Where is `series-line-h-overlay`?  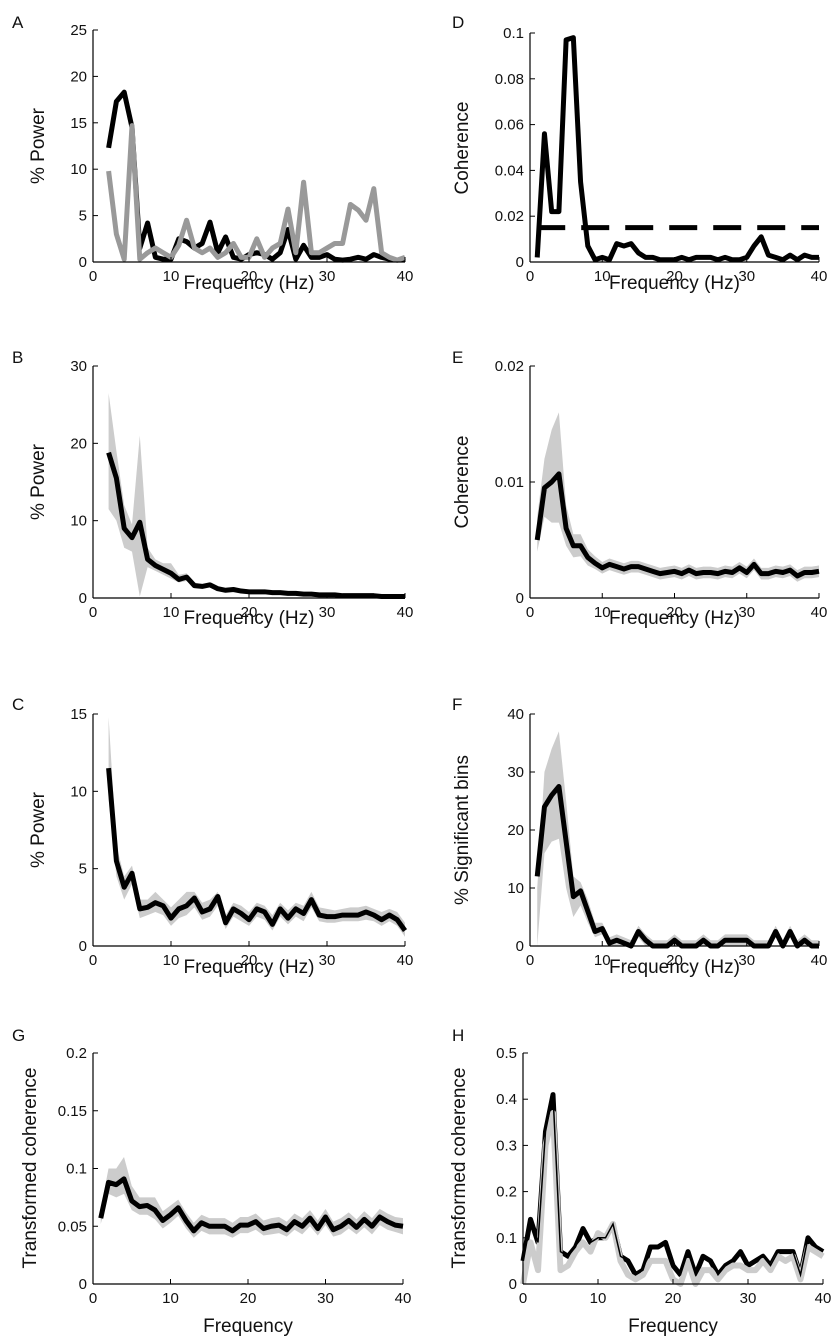
series-line-h-overlay is located at coordinates (673, 1186).